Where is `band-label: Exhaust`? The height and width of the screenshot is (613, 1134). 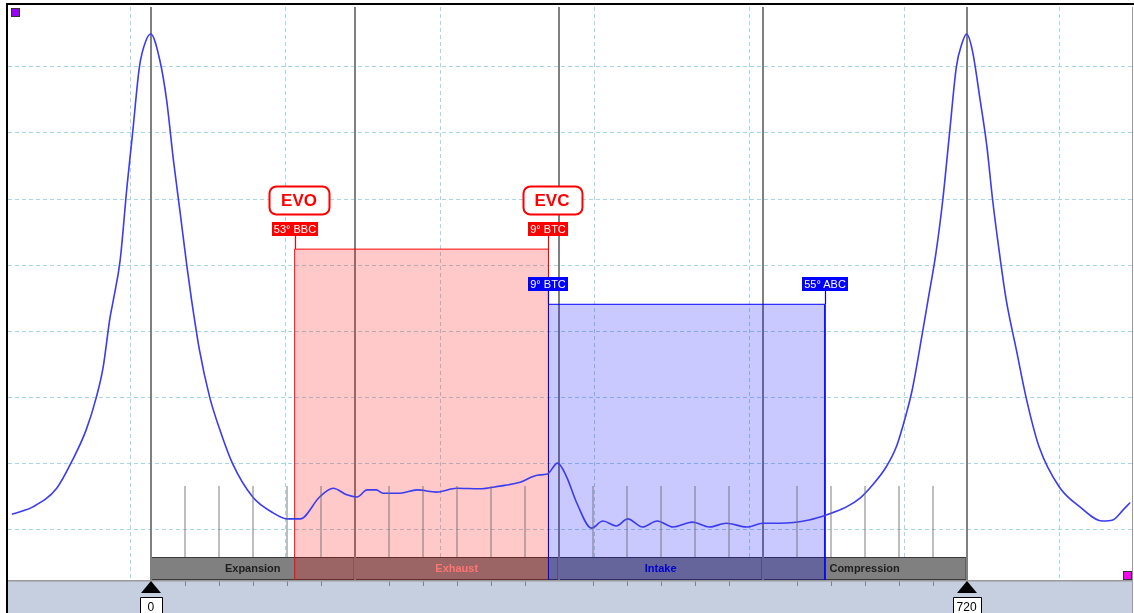
band-label: Exhaust is located at coordinates (457, 568).